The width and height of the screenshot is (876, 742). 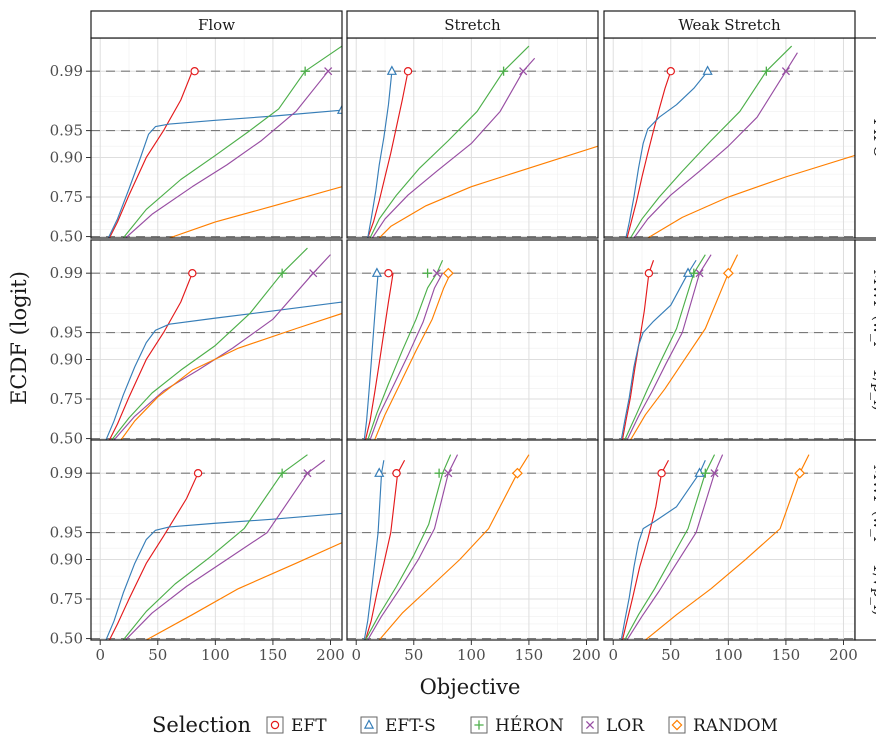 I want to click on legend-label: LOR, so click(x=625, y=726).